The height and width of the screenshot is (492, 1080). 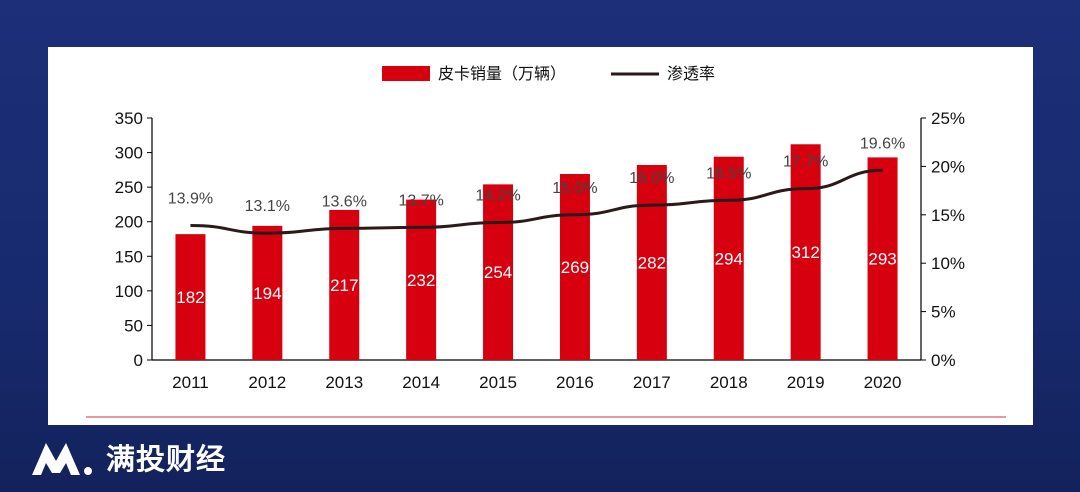 I want to click on line-value-label: 19.6%, so click(x=882, y=143).